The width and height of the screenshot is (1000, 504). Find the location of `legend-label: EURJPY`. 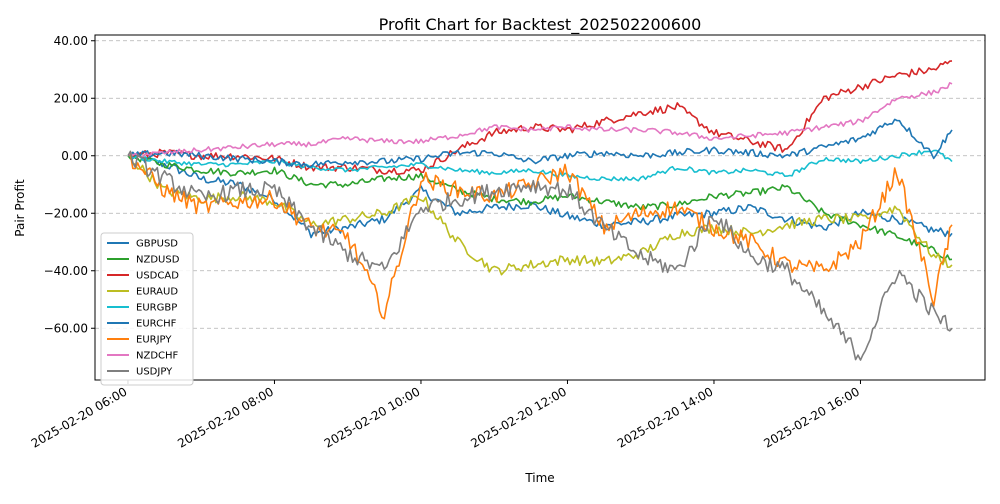

legend-label: EURJPY is located at coordinates (154, 340).